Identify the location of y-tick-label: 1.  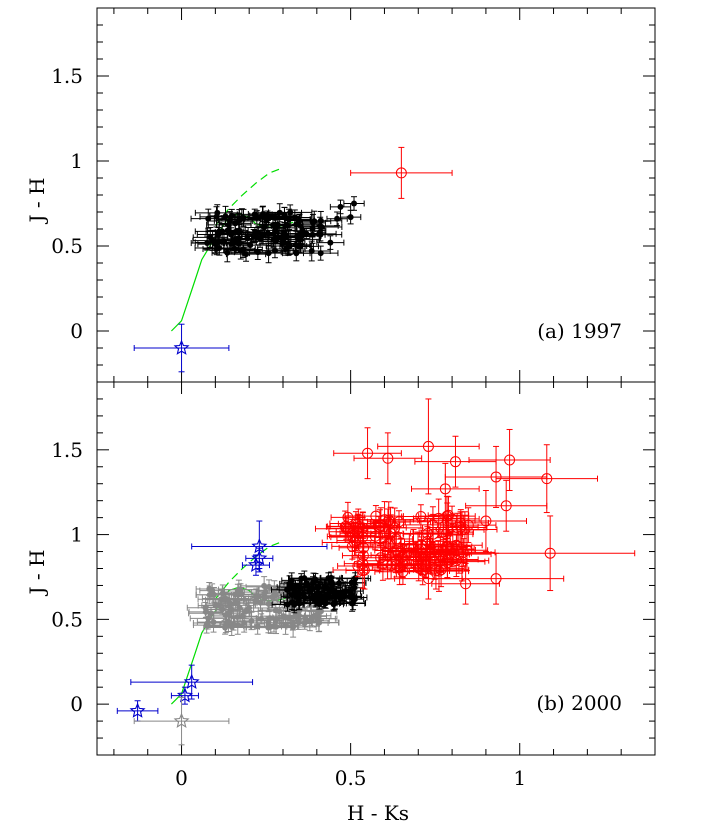
(76, 535).